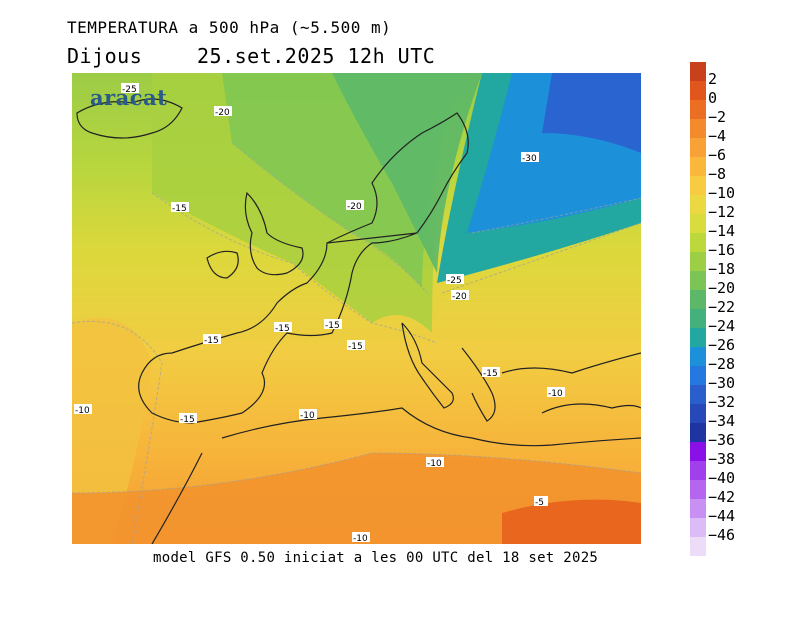 This screenshot has height=617, width=800. Describe the element at coordinates (541, 502) in the screenshot. I see `contour-label: -5` at that location.